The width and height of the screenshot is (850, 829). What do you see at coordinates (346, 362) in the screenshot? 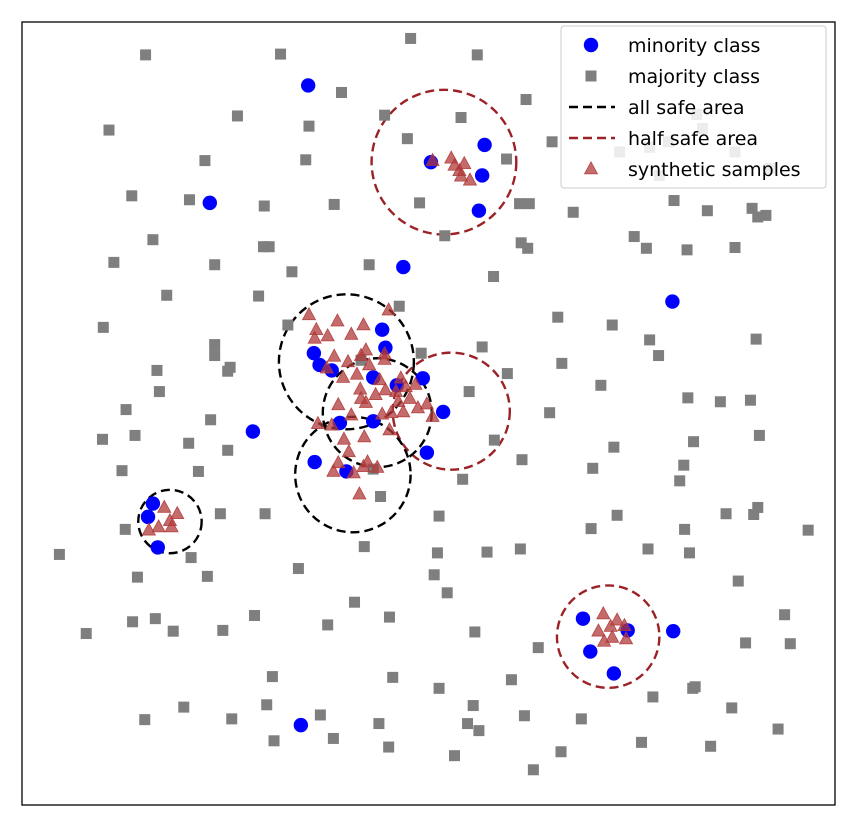
I see `all-safe-area-circle` at bounding box center [346, 362].